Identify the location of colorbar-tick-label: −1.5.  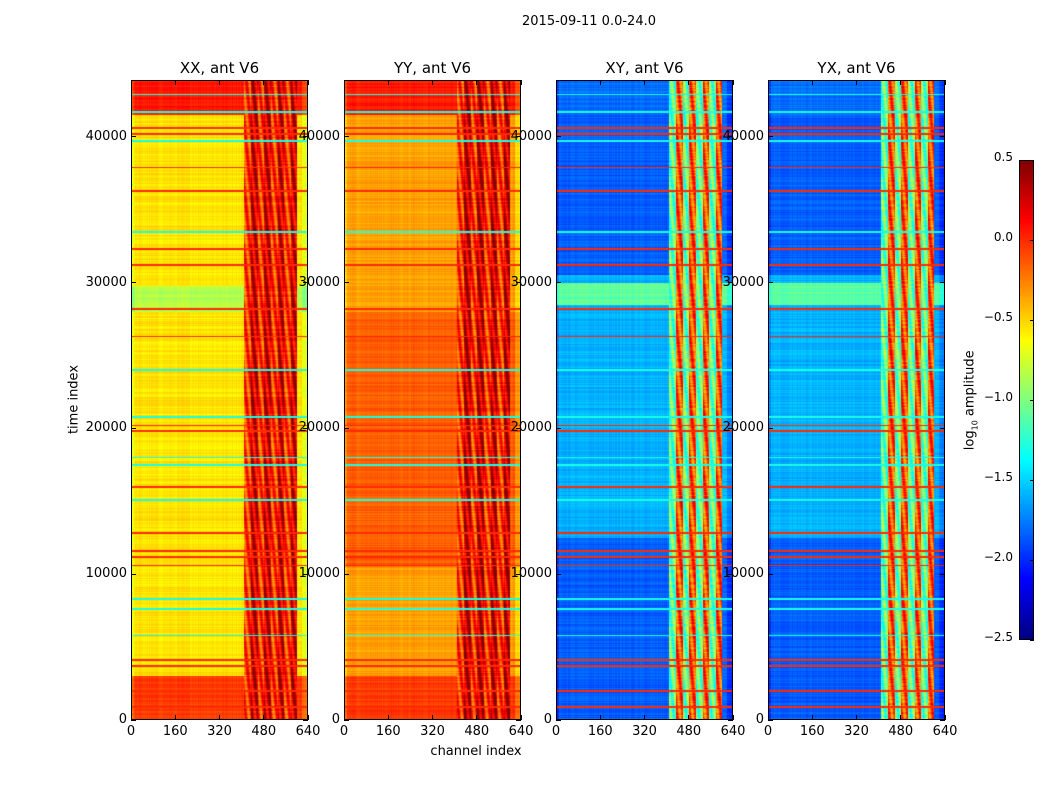
(998, 477).